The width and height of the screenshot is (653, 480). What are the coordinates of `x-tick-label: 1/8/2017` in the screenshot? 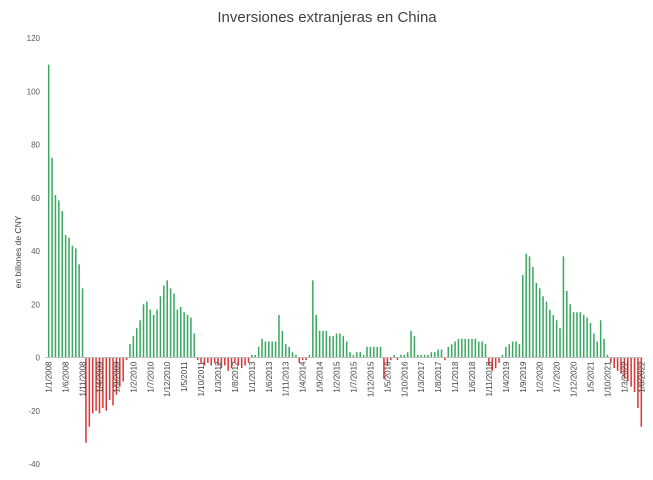 It's located at (438, 377).